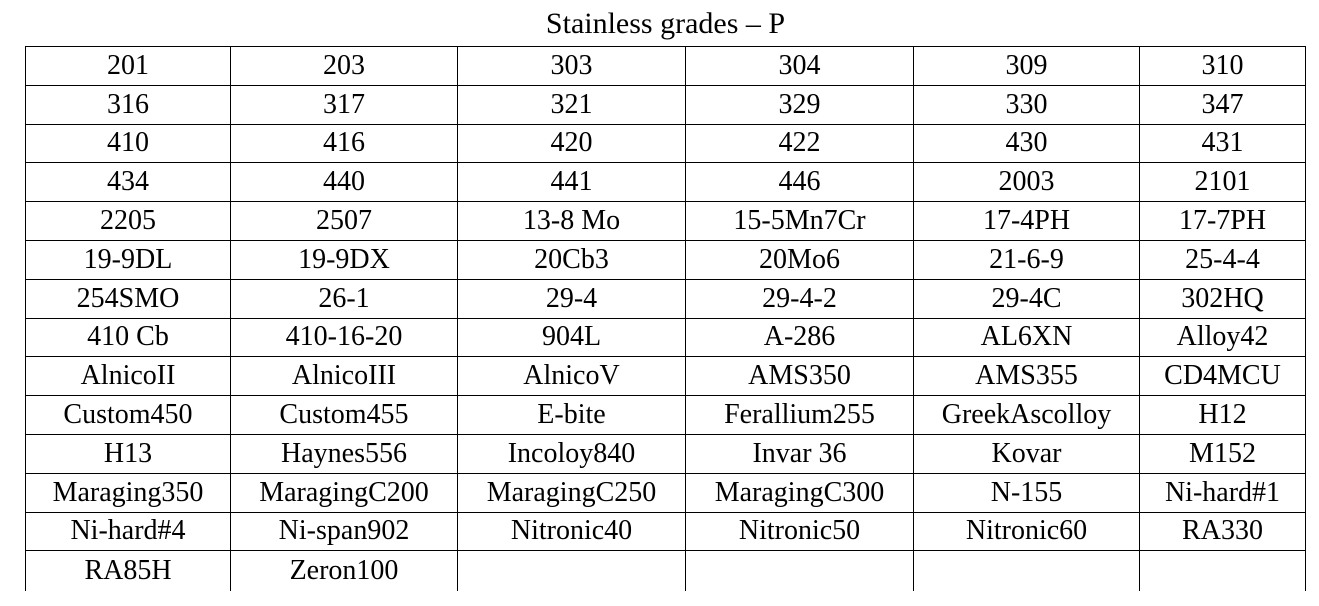 This screenshot has height=606, width=1319. Describe the element at coordinates (128, 182) in the screenshot. I see `table-cell: 434` at that location.